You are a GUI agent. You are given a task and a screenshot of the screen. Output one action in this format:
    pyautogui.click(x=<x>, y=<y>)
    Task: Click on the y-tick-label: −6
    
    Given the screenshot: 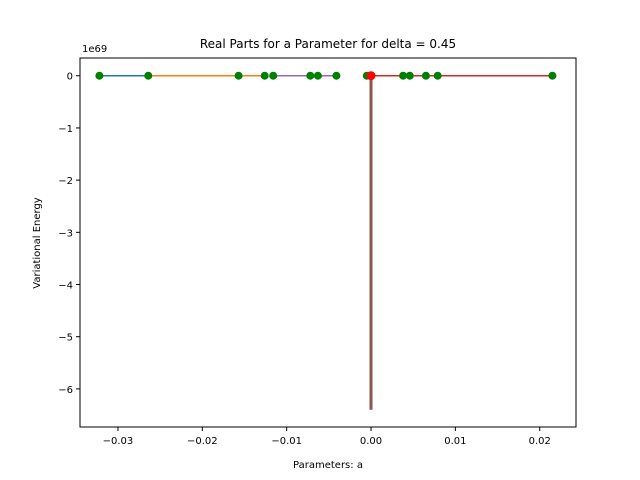 What is the action you would take?
    pyautogui.click(x=65, y=390)
    